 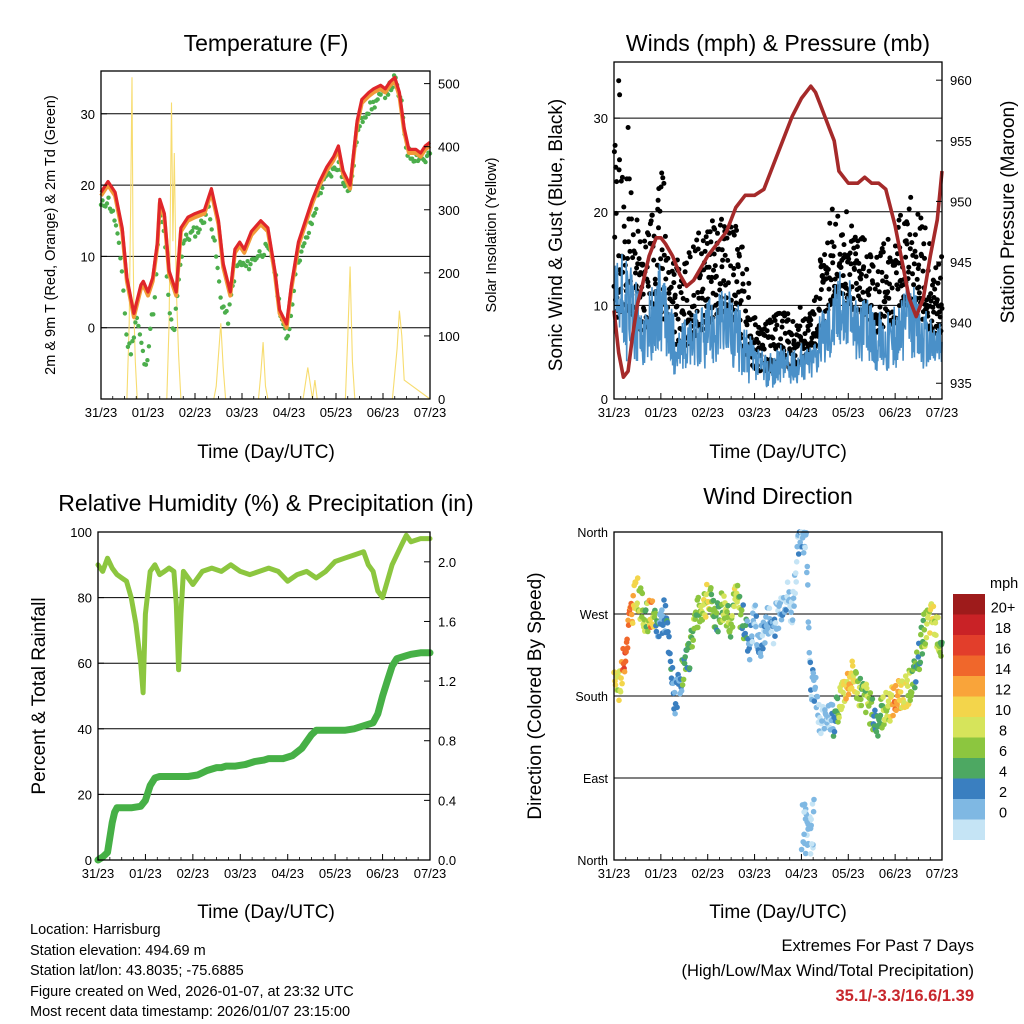 What do you see at coordinates (778, 496) in the screenshot?
I see `direction-title: Wind Direction` at bounding box center [778, 496].